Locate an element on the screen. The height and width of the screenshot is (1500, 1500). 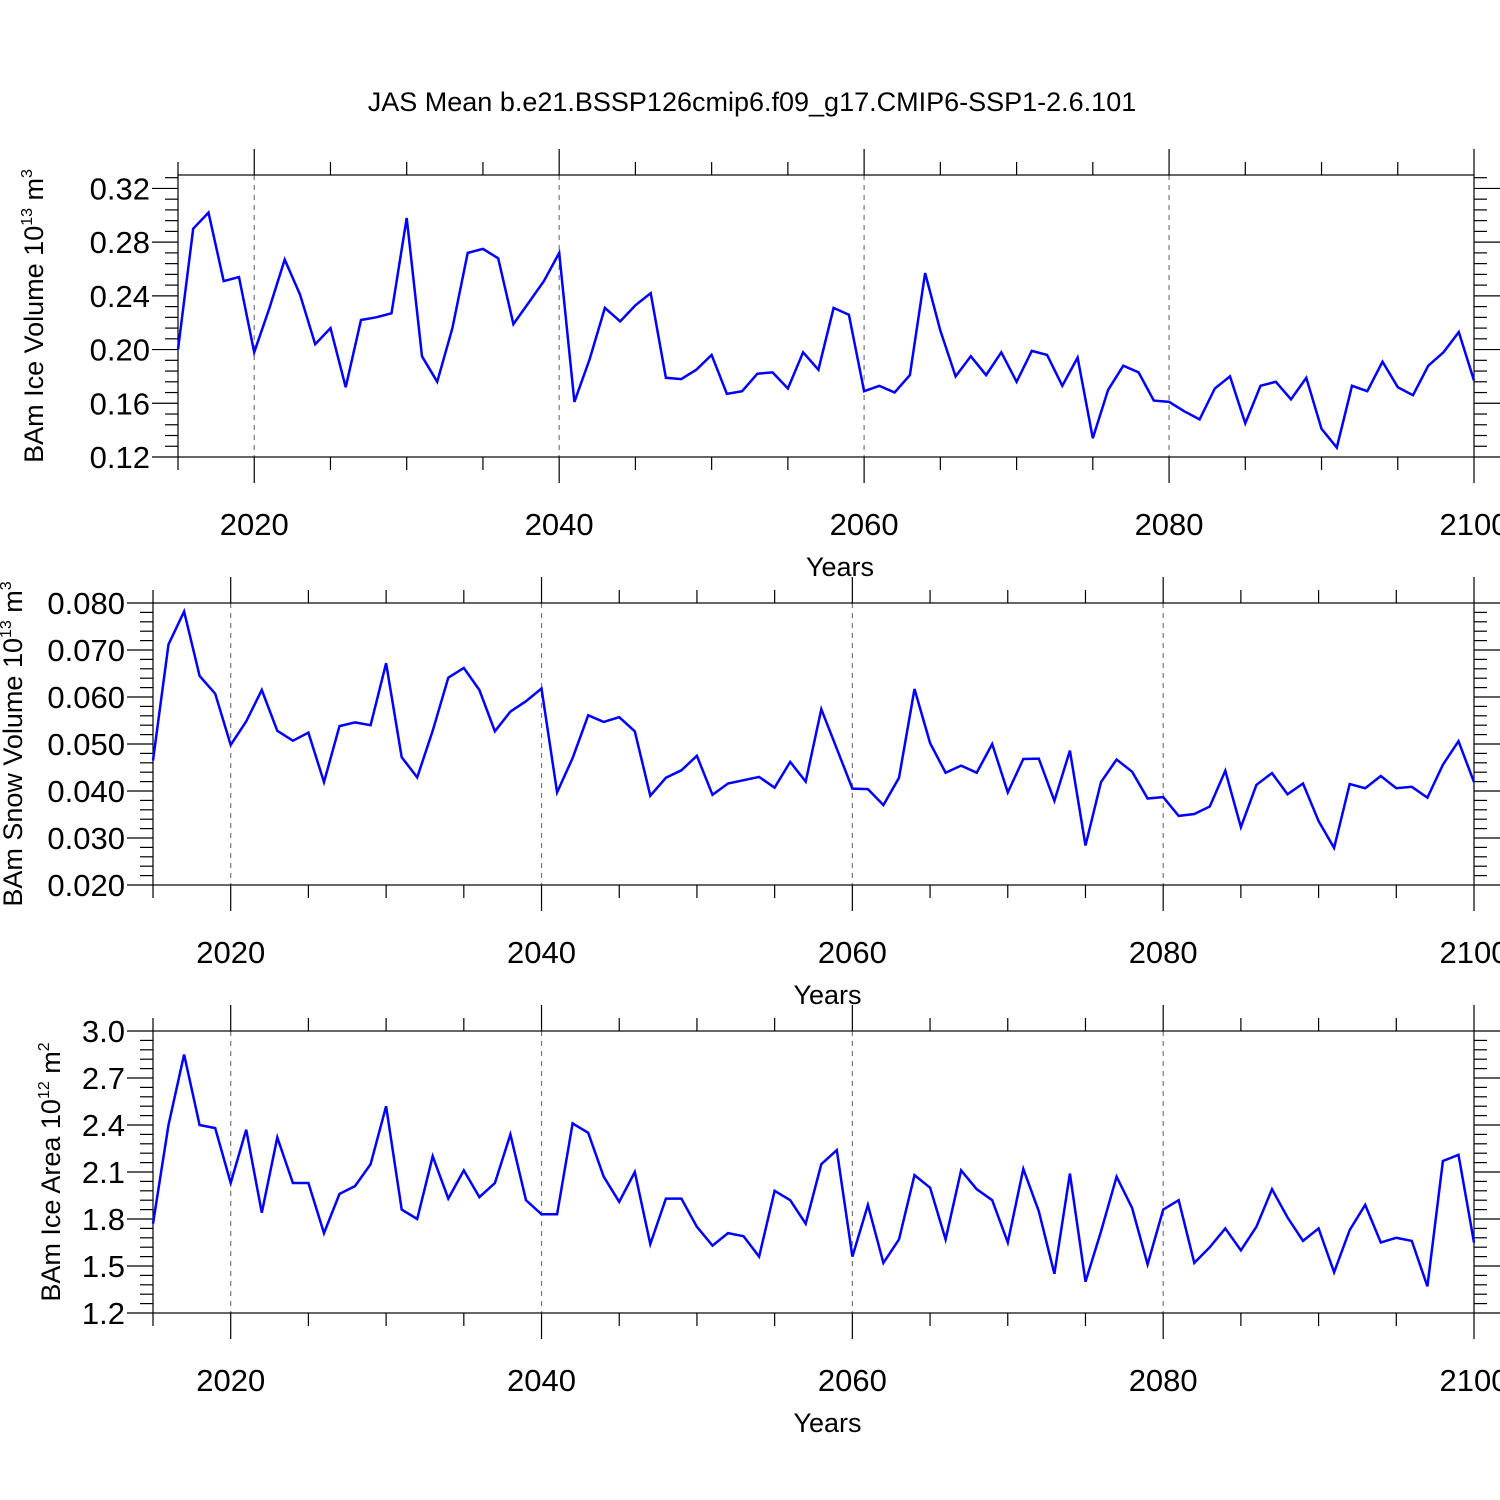
snow-volume-xaxis-label: Years is located at coordinates (827, 995).